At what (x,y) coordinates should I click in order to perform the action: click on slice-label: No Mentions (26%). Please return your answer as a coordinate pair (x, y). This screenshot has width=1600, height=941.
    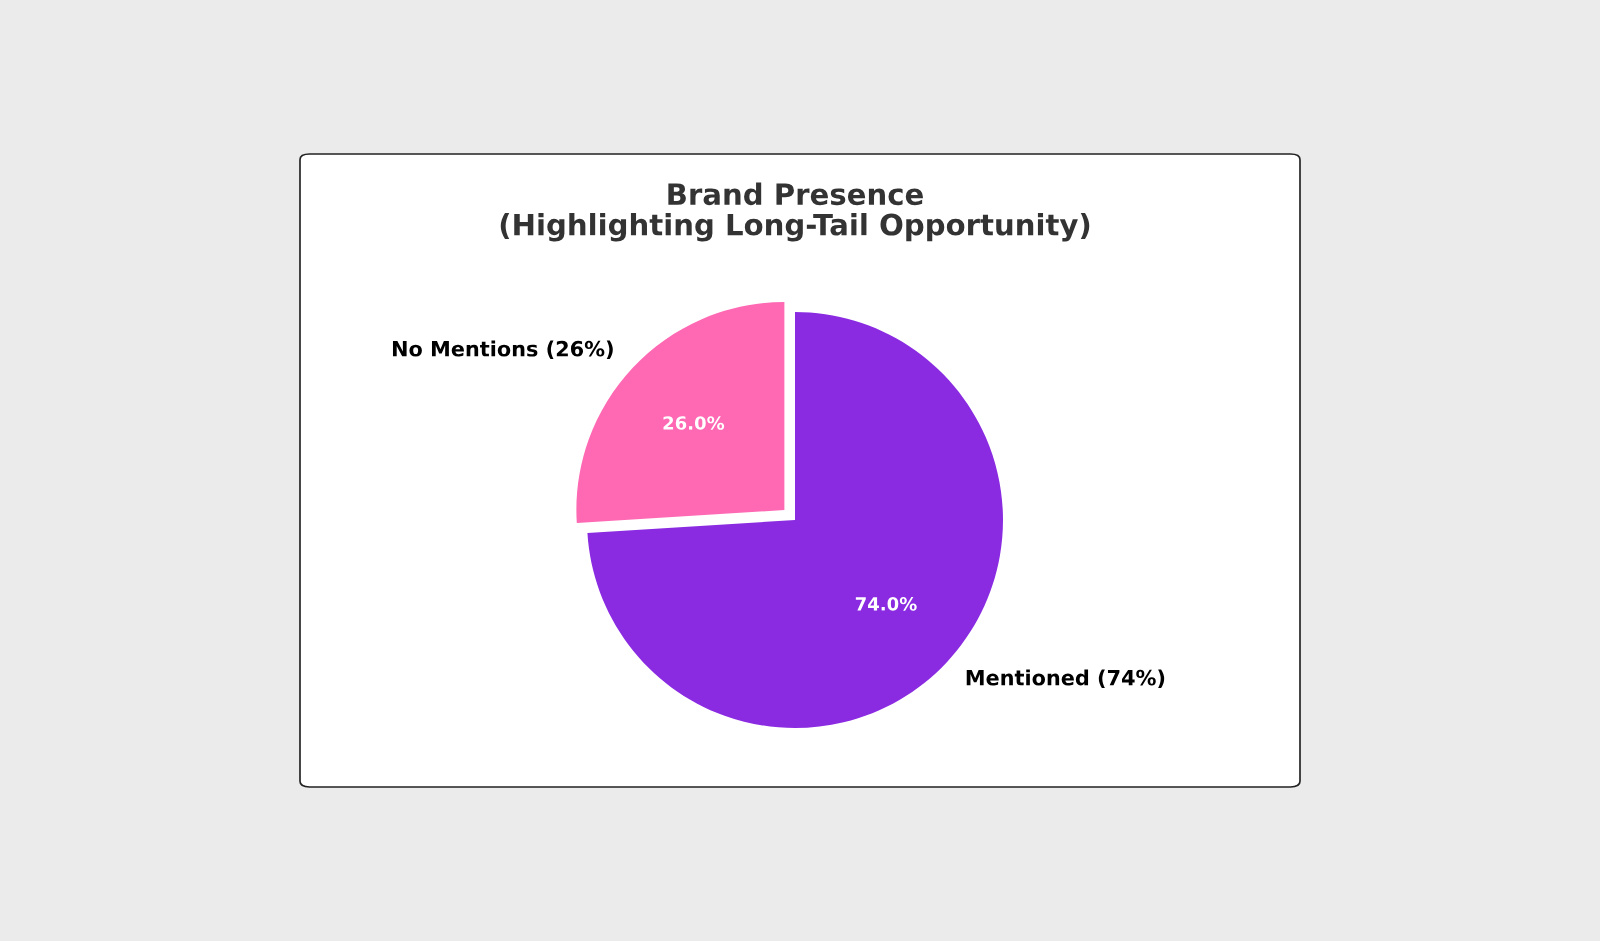
    Looking at the image, I should click on (502, 350).